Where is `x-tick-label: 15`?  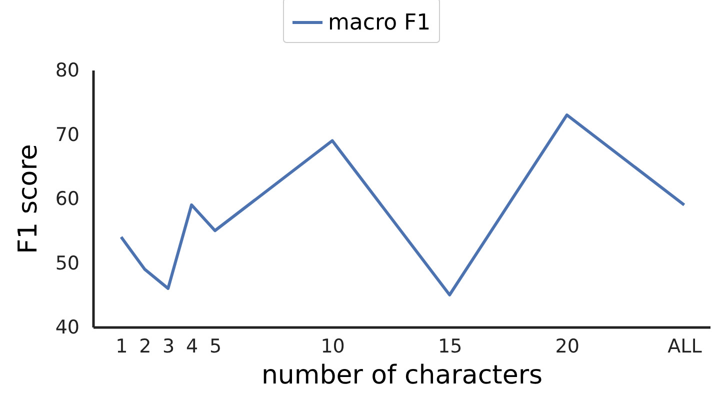 x-tick-label: 15 is located at coordinates (450, 347).